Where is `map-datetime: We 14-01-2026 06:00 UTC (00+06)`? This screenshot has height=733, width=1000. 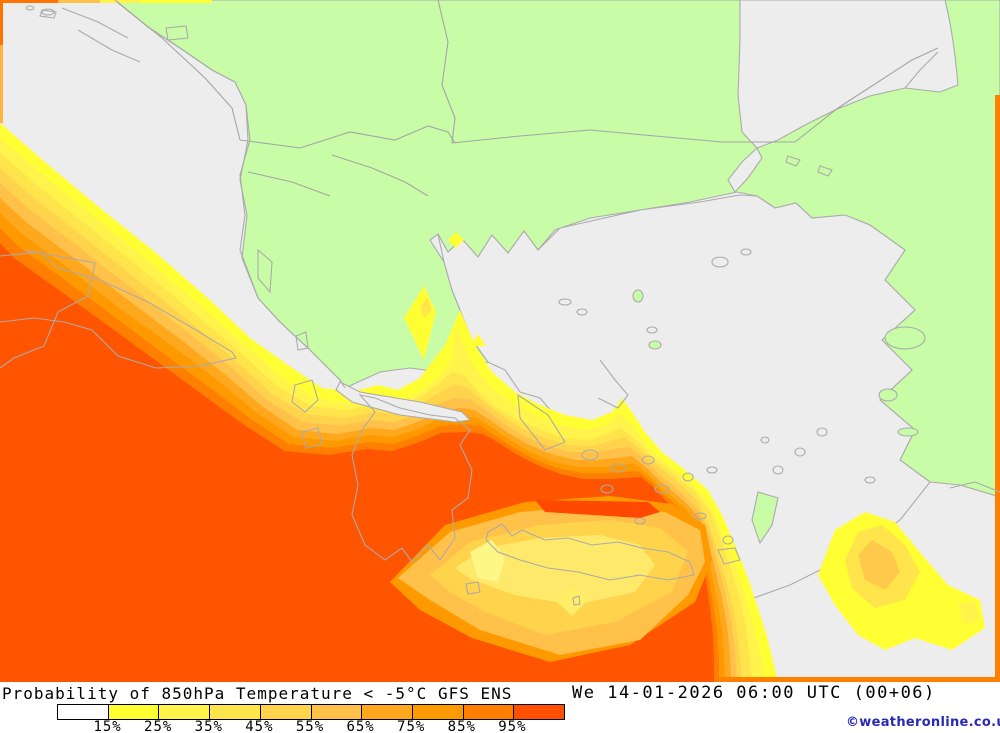
map-datetime: We 14-01-2026 06:00 UTC (00+06) is located at coordinates (754, 693).